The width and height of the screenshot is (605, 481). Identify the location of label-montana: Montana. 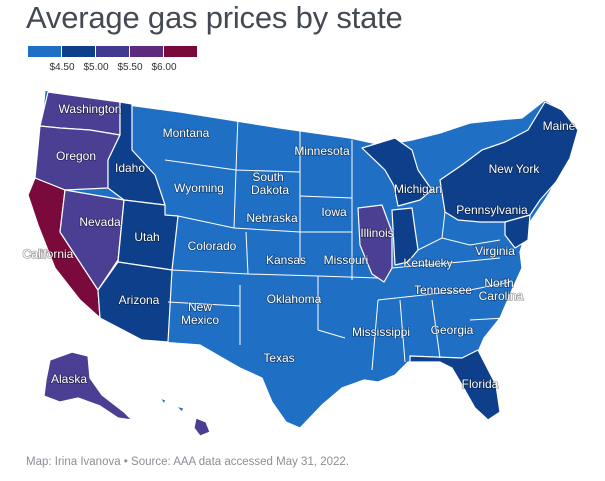
(186, 133).